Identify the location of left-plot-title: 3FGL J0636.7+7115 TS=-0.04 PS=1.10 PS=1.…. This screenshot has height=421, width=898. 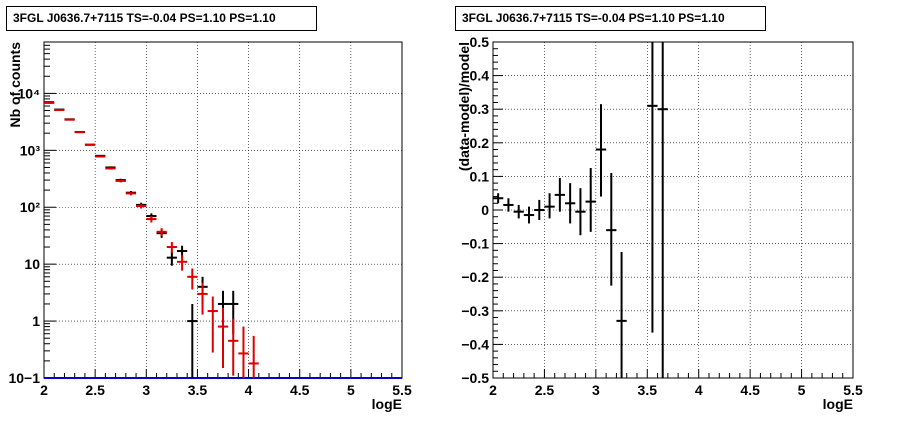
(161, 18).